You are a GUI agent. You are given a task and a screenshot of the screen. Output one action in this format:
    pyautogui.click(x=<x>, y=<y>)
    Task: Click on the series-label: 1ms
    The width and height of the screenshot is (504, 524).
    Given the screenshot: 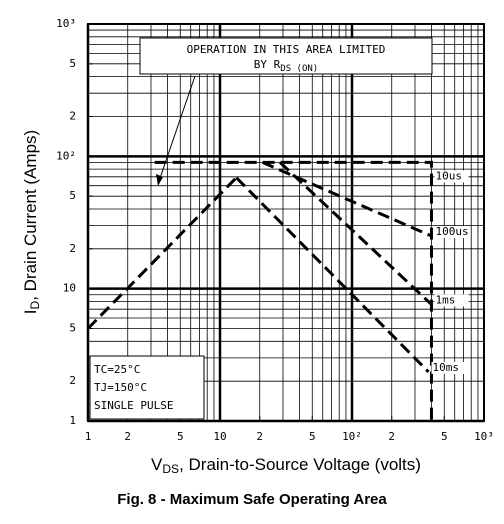 What is the action you would take?
    pyautogui.click(x=445, y=299)
    